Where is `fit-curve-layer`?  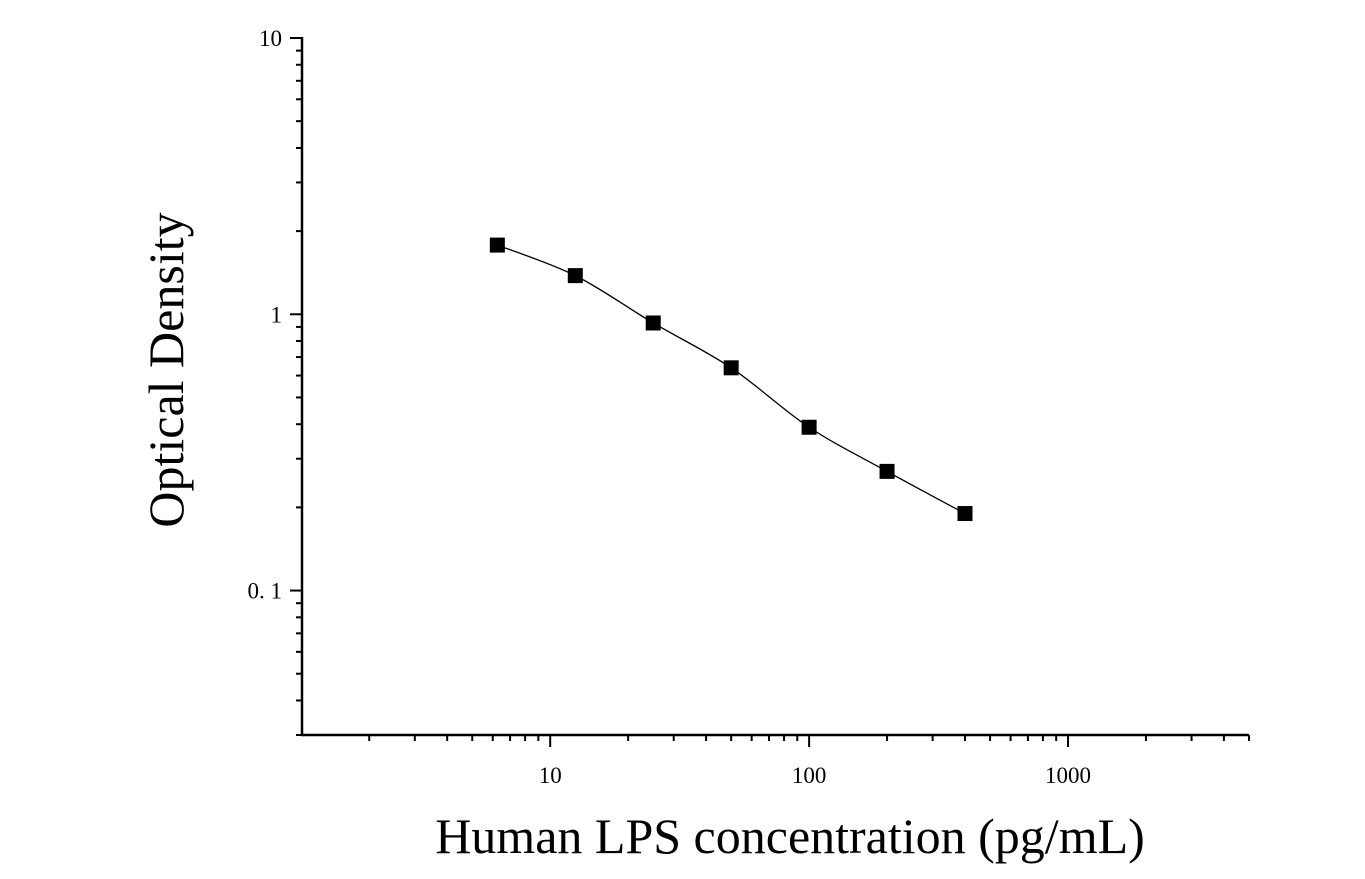
fit-curve-layer is located at coordinates (731, 379).